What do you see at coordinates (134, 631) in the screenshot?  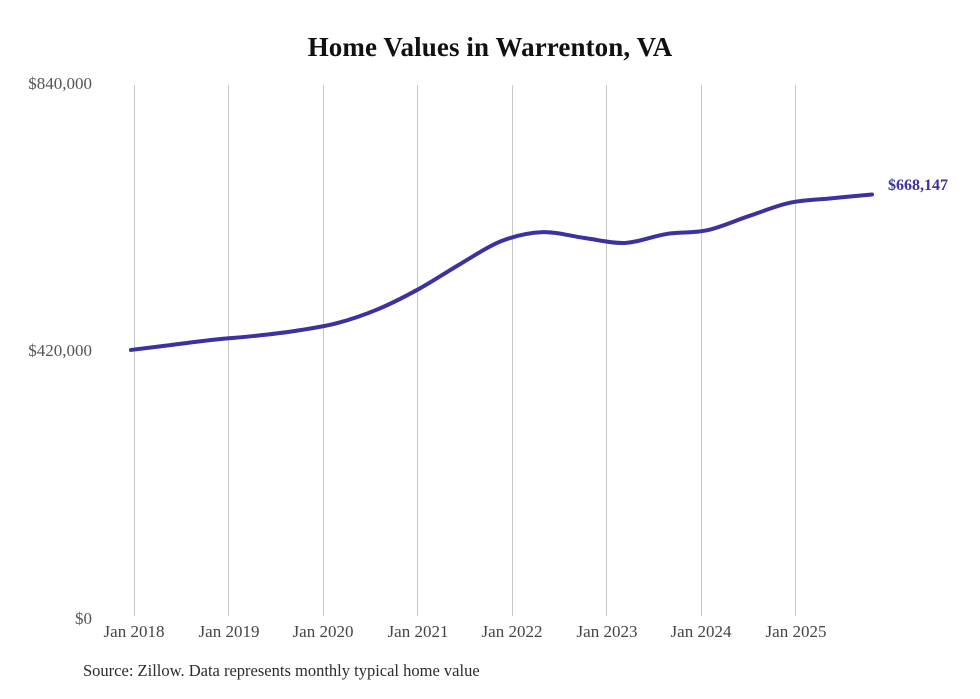 I see `x-axis-tick-0: Jan 2018` at bounding box center [134, 631].